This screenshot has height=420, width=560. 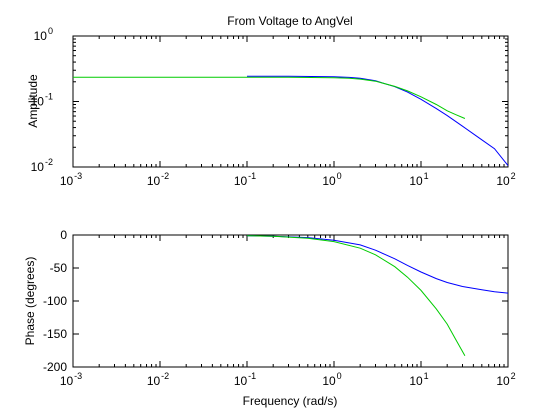 I want to click on y-tick-label: 10⁻², so click(x=42, y=165).